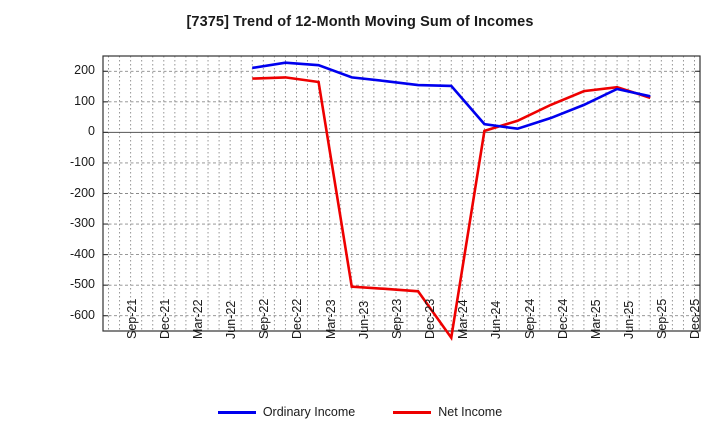 Image resolution: width=720 pixels, height=440 pixels. I want to click on x-tick-label: Jun-25, so click(629, 319).